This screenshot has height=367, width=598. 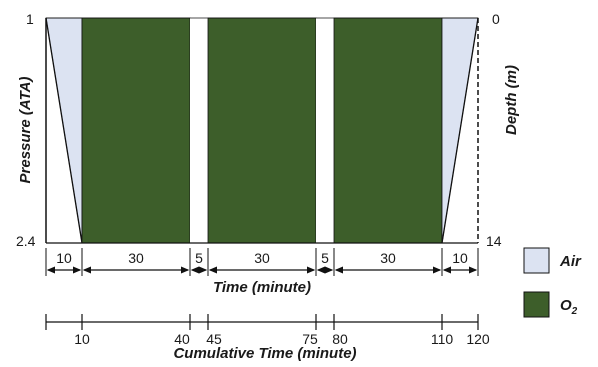 What do you see at coordinates (511, 100) in the screenshot?
I see `depth-axis-title: Depth (m)` at bounding box center [511, 100].